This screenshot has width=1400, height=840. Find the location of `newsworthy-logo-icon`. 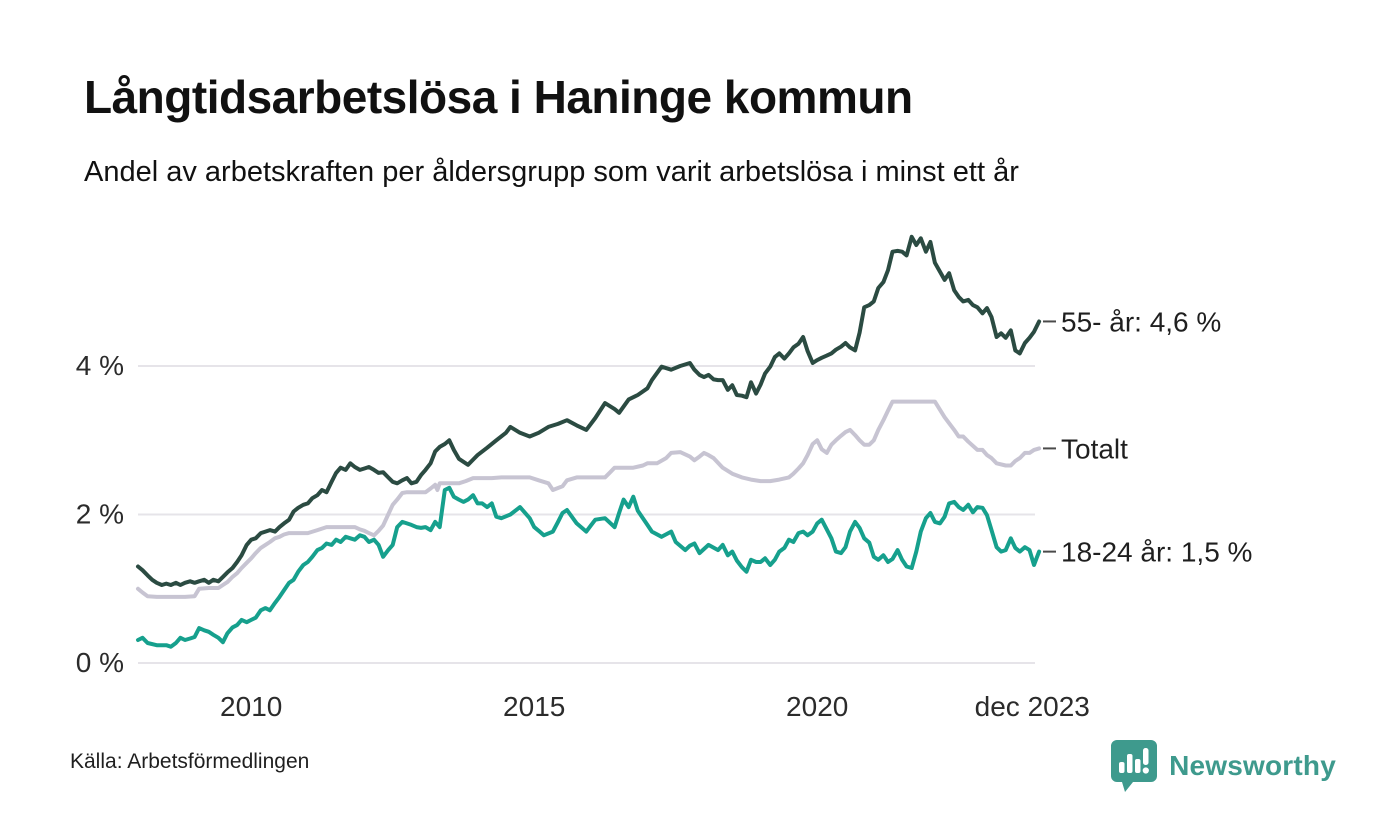

newsworthy-logo-icon is located at coordinates (1134, 766).